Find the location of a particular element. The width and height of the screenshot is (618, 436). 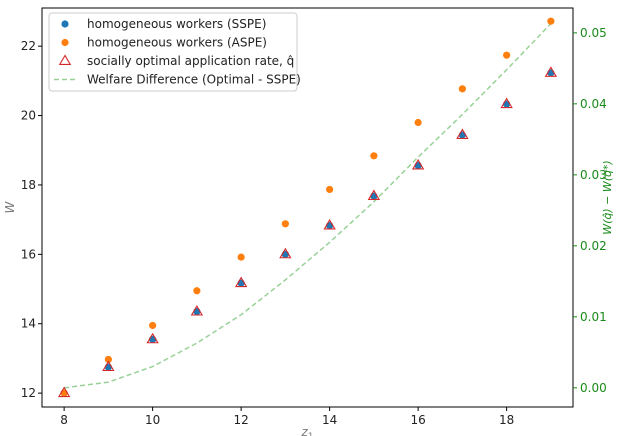

y-tick-label: 20 is located at coordinates (28, 116).